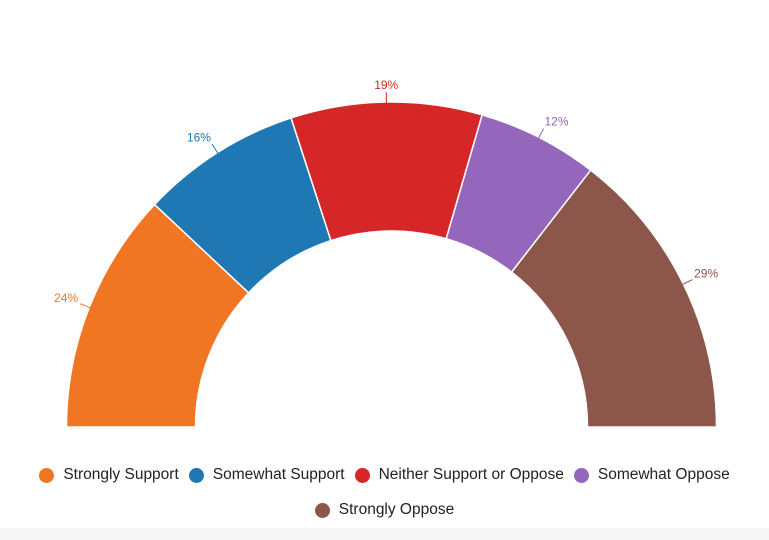 The width and height of the screenshot is (769, 540). Describe the element at coordinates (541, 134) in the screenshot. I see `leader-somewhat-oppose` at that location.